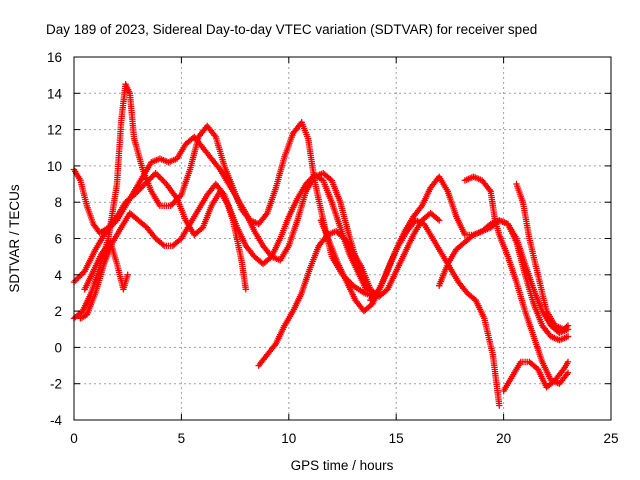 This screenshot has height=480, width=640. What do you see at coordinates (54, 57) in the screenshot?
I see `y-tick-label: 16` at bounding box center [54, 57].